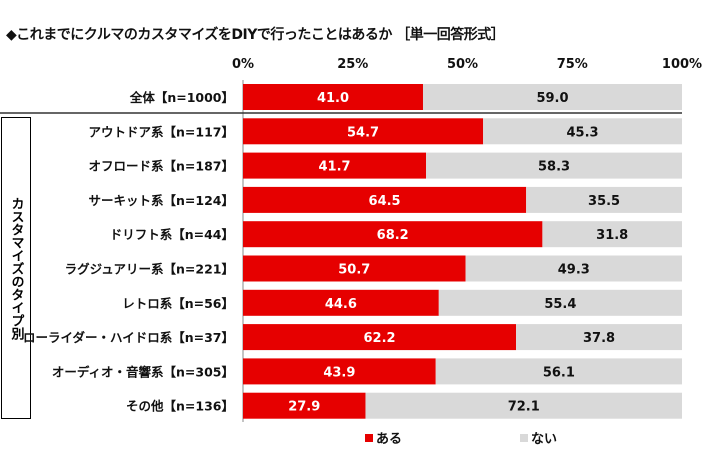  Describe the element at coordinates (128, 337) in the screenshot. I see `category-label: ローライダー・ハイドロ系【n=37】` at that location.